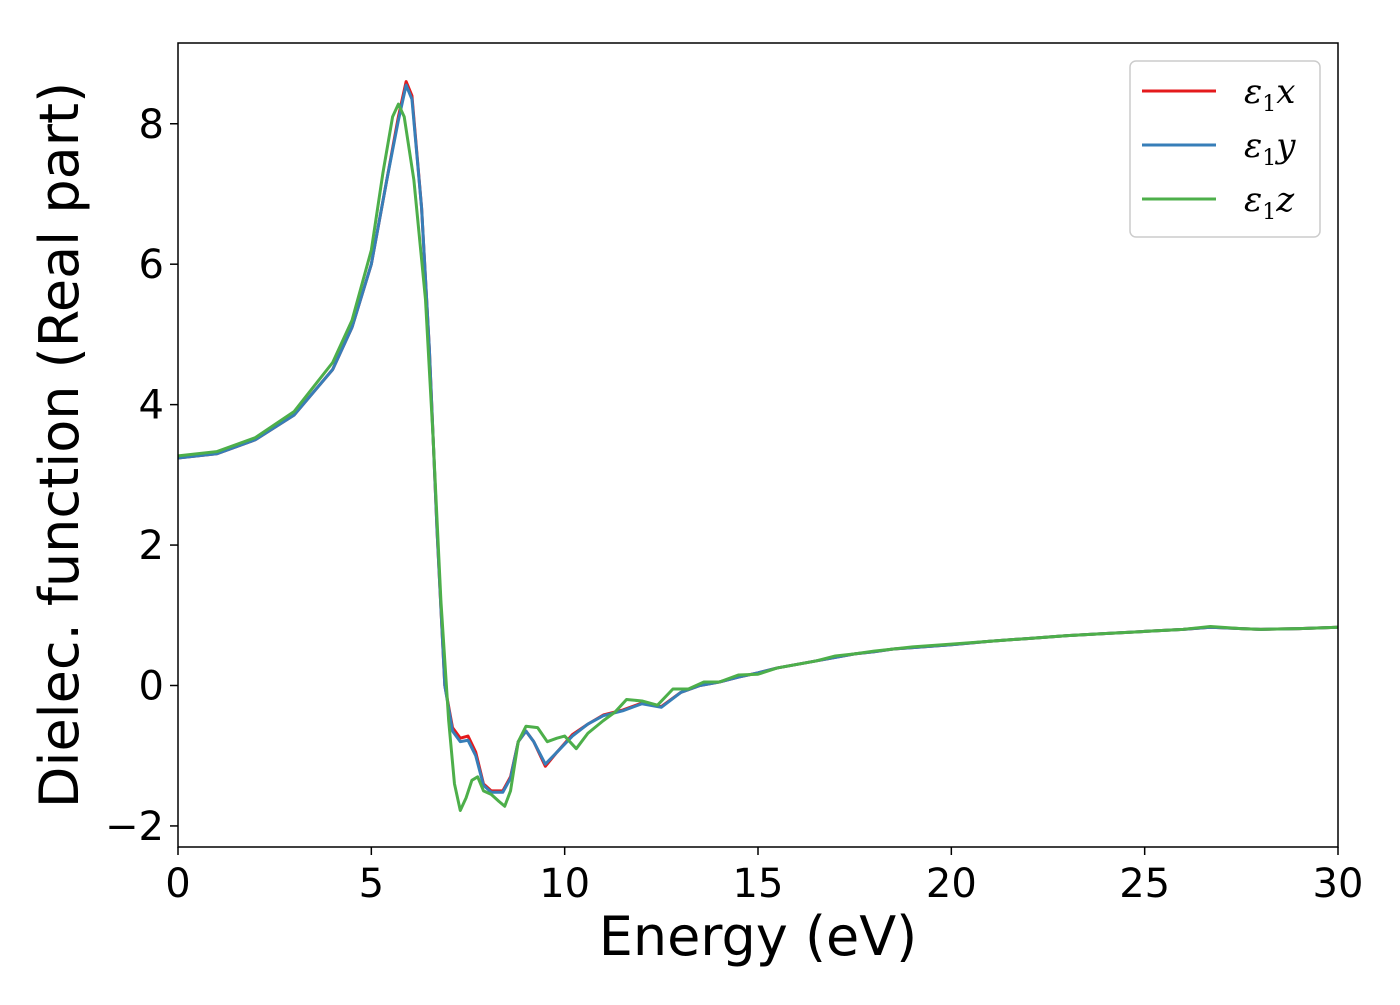 The width and height of the screenshot is (1400, 1005). I want to click on y-tick-label: 0, so click(151, 686).